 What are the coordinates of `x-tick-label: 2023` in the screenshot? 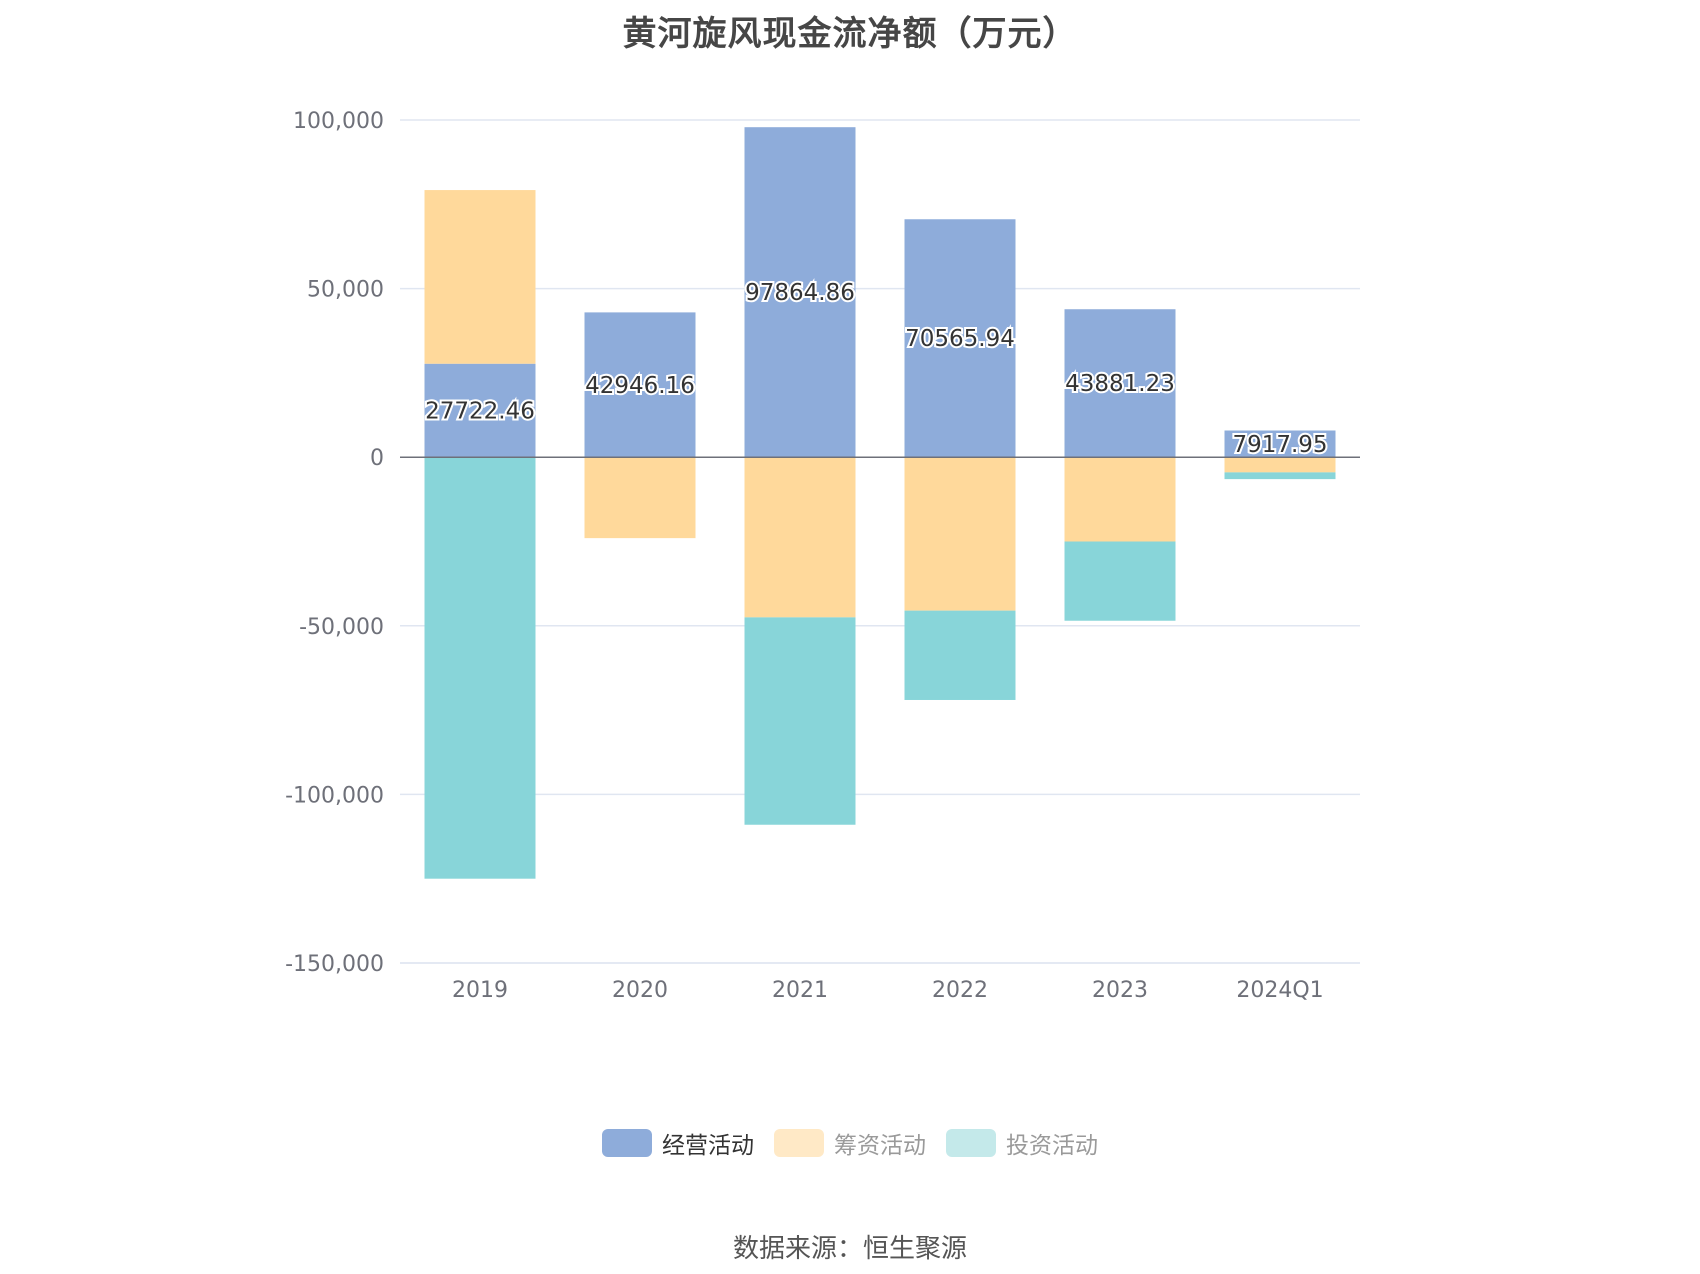 It's located at (1120, 990).